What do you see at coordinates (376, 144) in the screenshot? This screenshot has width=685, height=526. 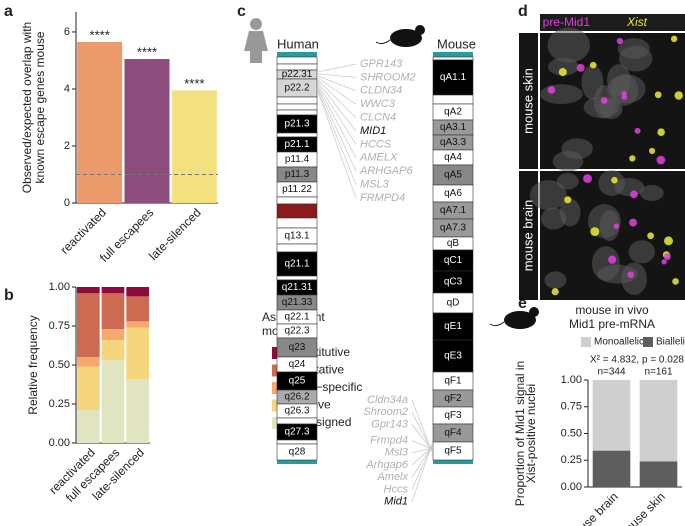 I see `gene-label: HCCS` at bounding box center [376, 144].